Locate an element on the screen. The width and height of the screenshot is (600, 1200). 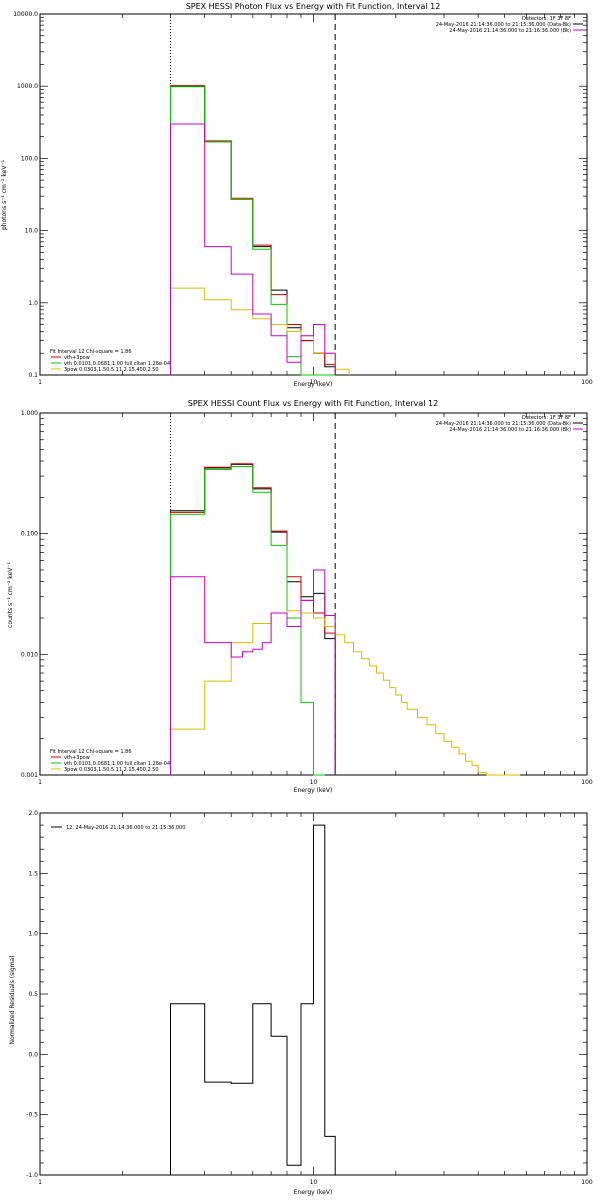
y-tick-label: 0.1 is located at coordinates (33, 375).